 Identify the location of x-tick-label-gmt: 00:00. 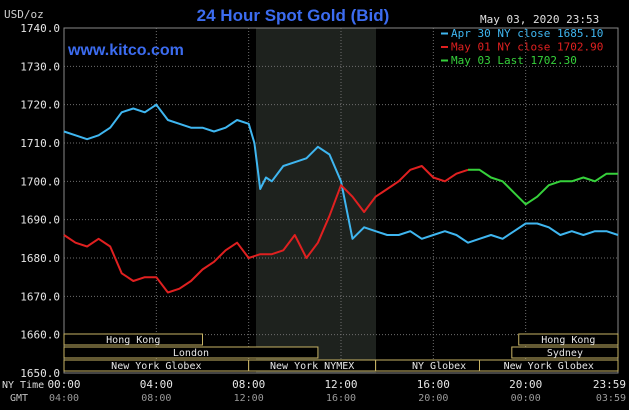
(526, 398).